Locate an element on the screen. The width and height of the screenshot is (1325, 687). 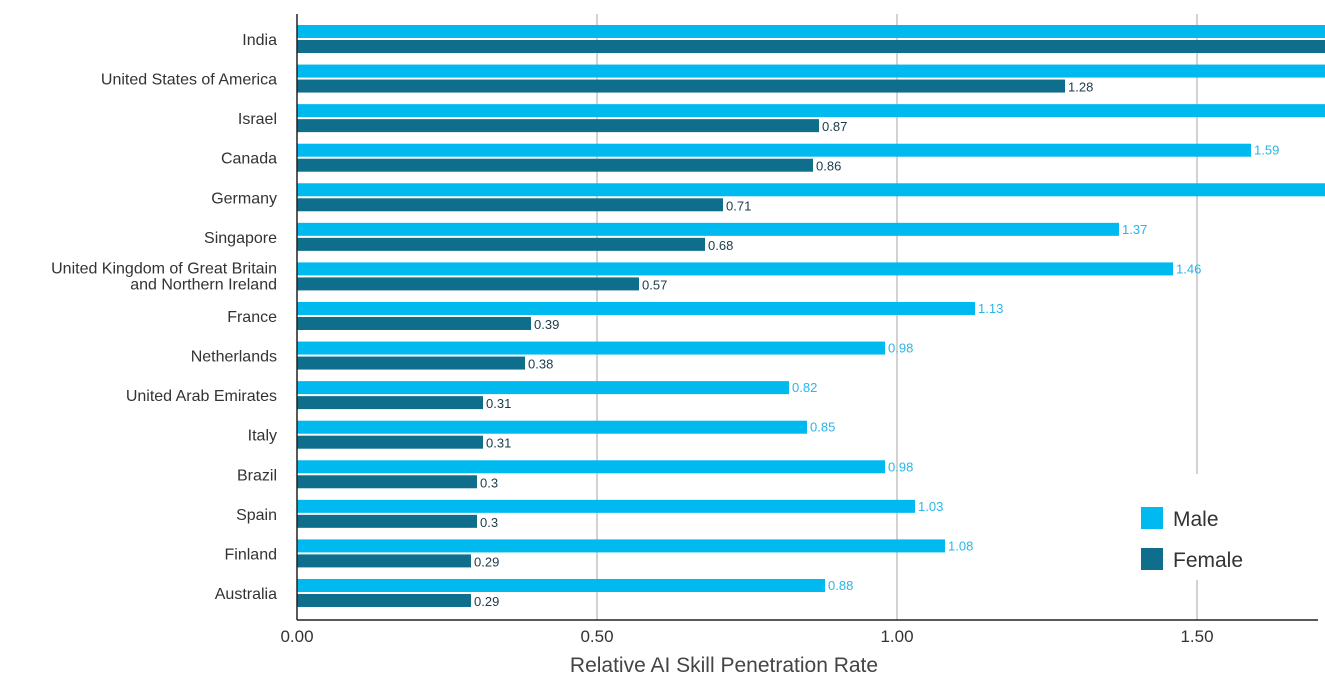
data-label-female: 0.71 is located at coordinates (738, 205).